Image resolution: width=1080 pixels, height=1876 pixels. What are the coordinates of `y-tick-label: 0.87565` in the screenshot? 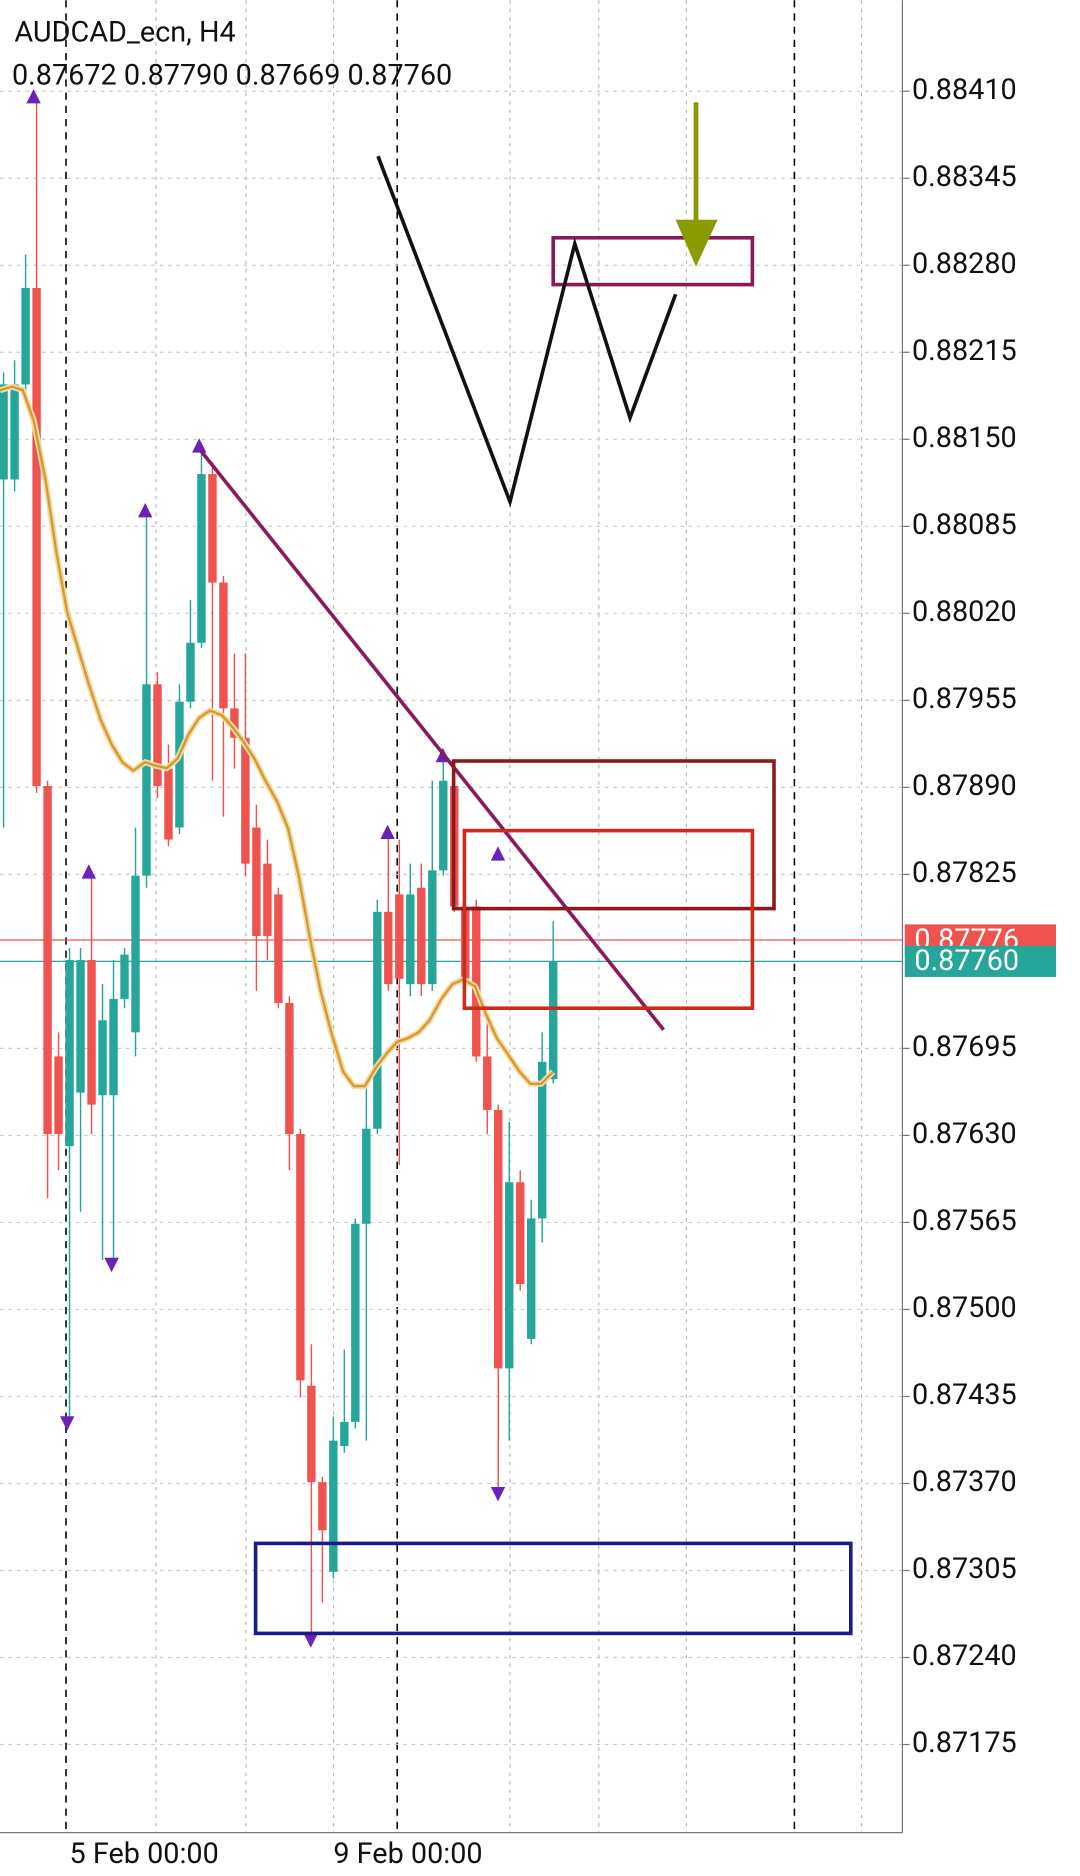 It's located at (964, 1221).